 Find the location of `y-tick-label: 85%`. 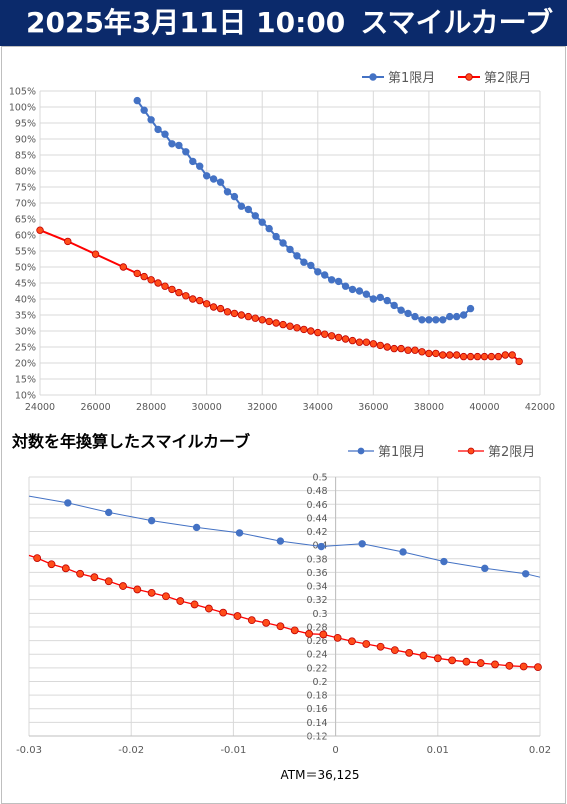

y-tick-label: 85% is located at coordinates (25, 156).